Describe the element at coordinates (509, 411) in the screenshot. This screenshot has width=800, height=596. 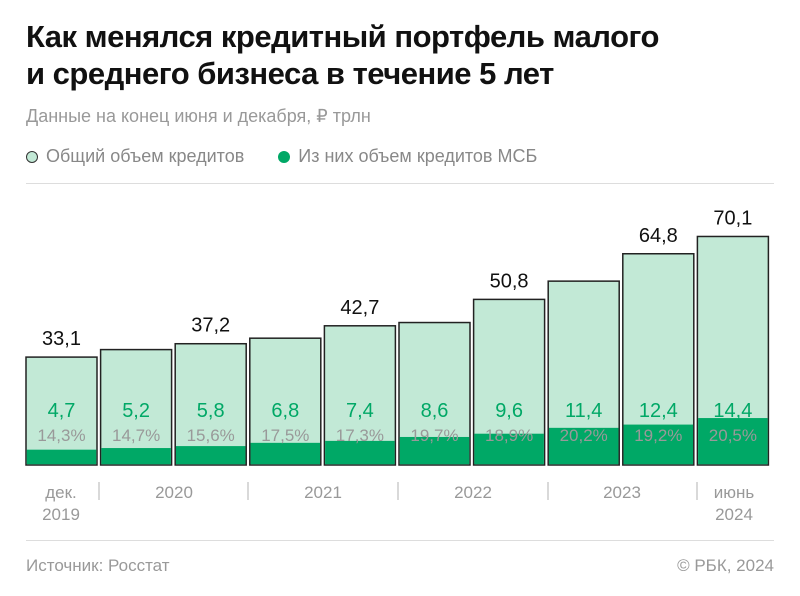
I see `sme-value-label: 9,6` at that location.